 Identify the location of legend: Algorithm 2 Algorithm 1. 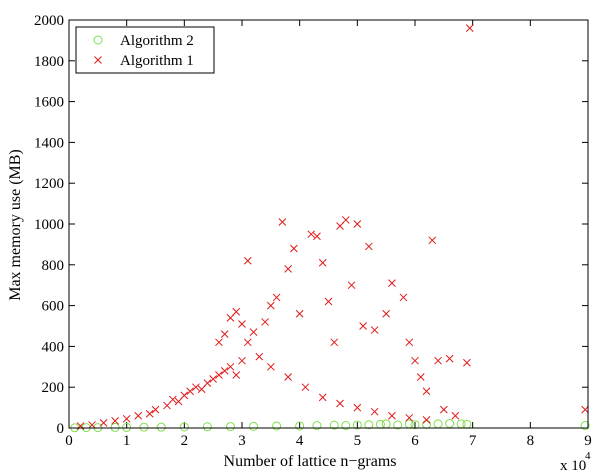
(145, 50).